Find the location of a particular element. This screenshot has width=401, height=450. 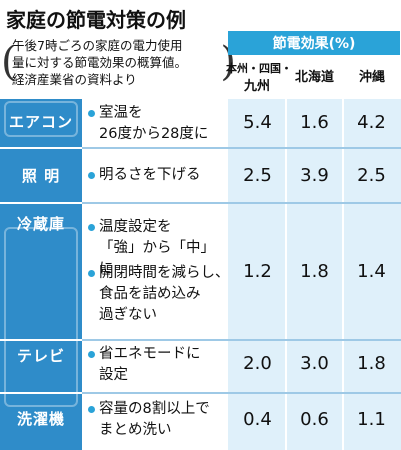

row-lighting-desc: 明るさを下げる is located at coordinates (158, 175).